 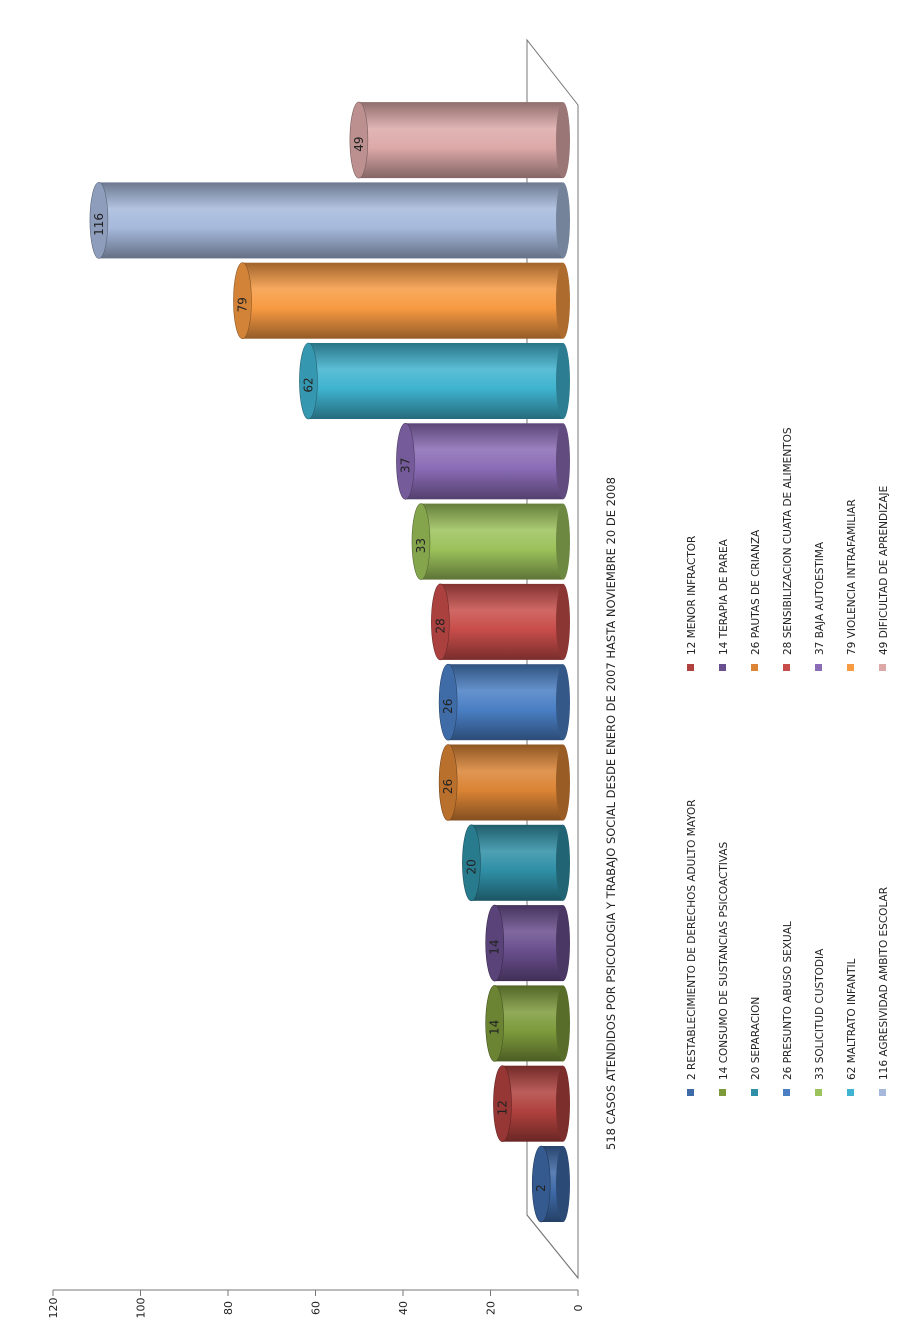 I want to click on bar: 26, so click(x=504, y=782).